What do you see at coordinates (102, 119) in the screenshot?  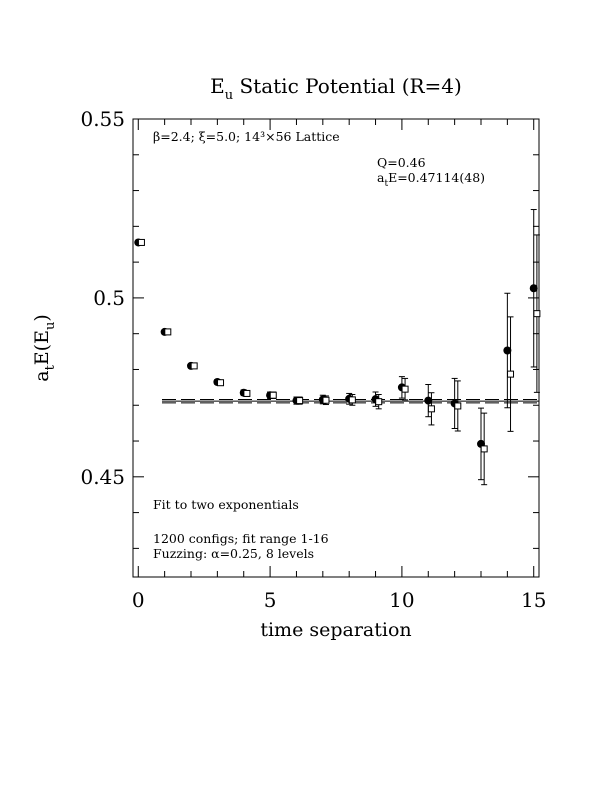 I see `y-tick-label: 0.55` at bounding box center [102, 119].